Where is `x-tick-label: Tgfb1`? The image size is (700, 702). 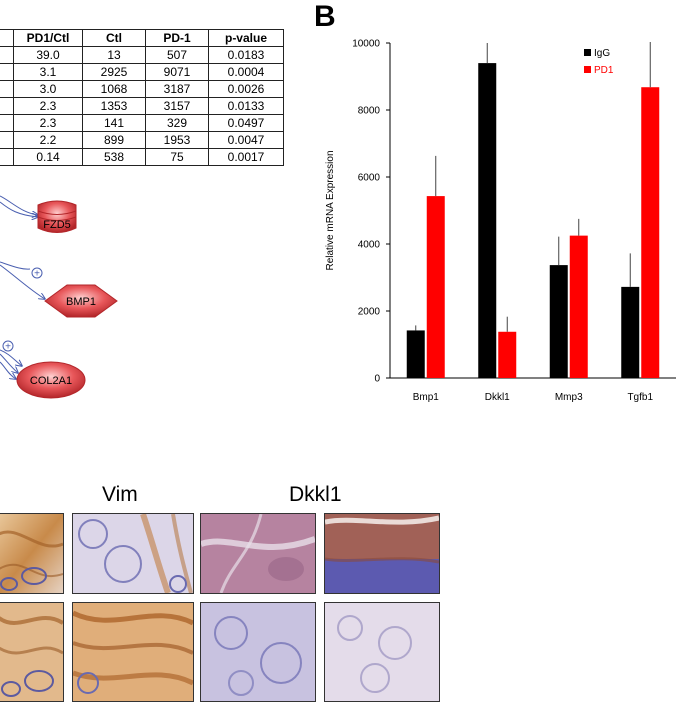
x-tick-label: Tgfb1 is located at coordinates (640, 397).